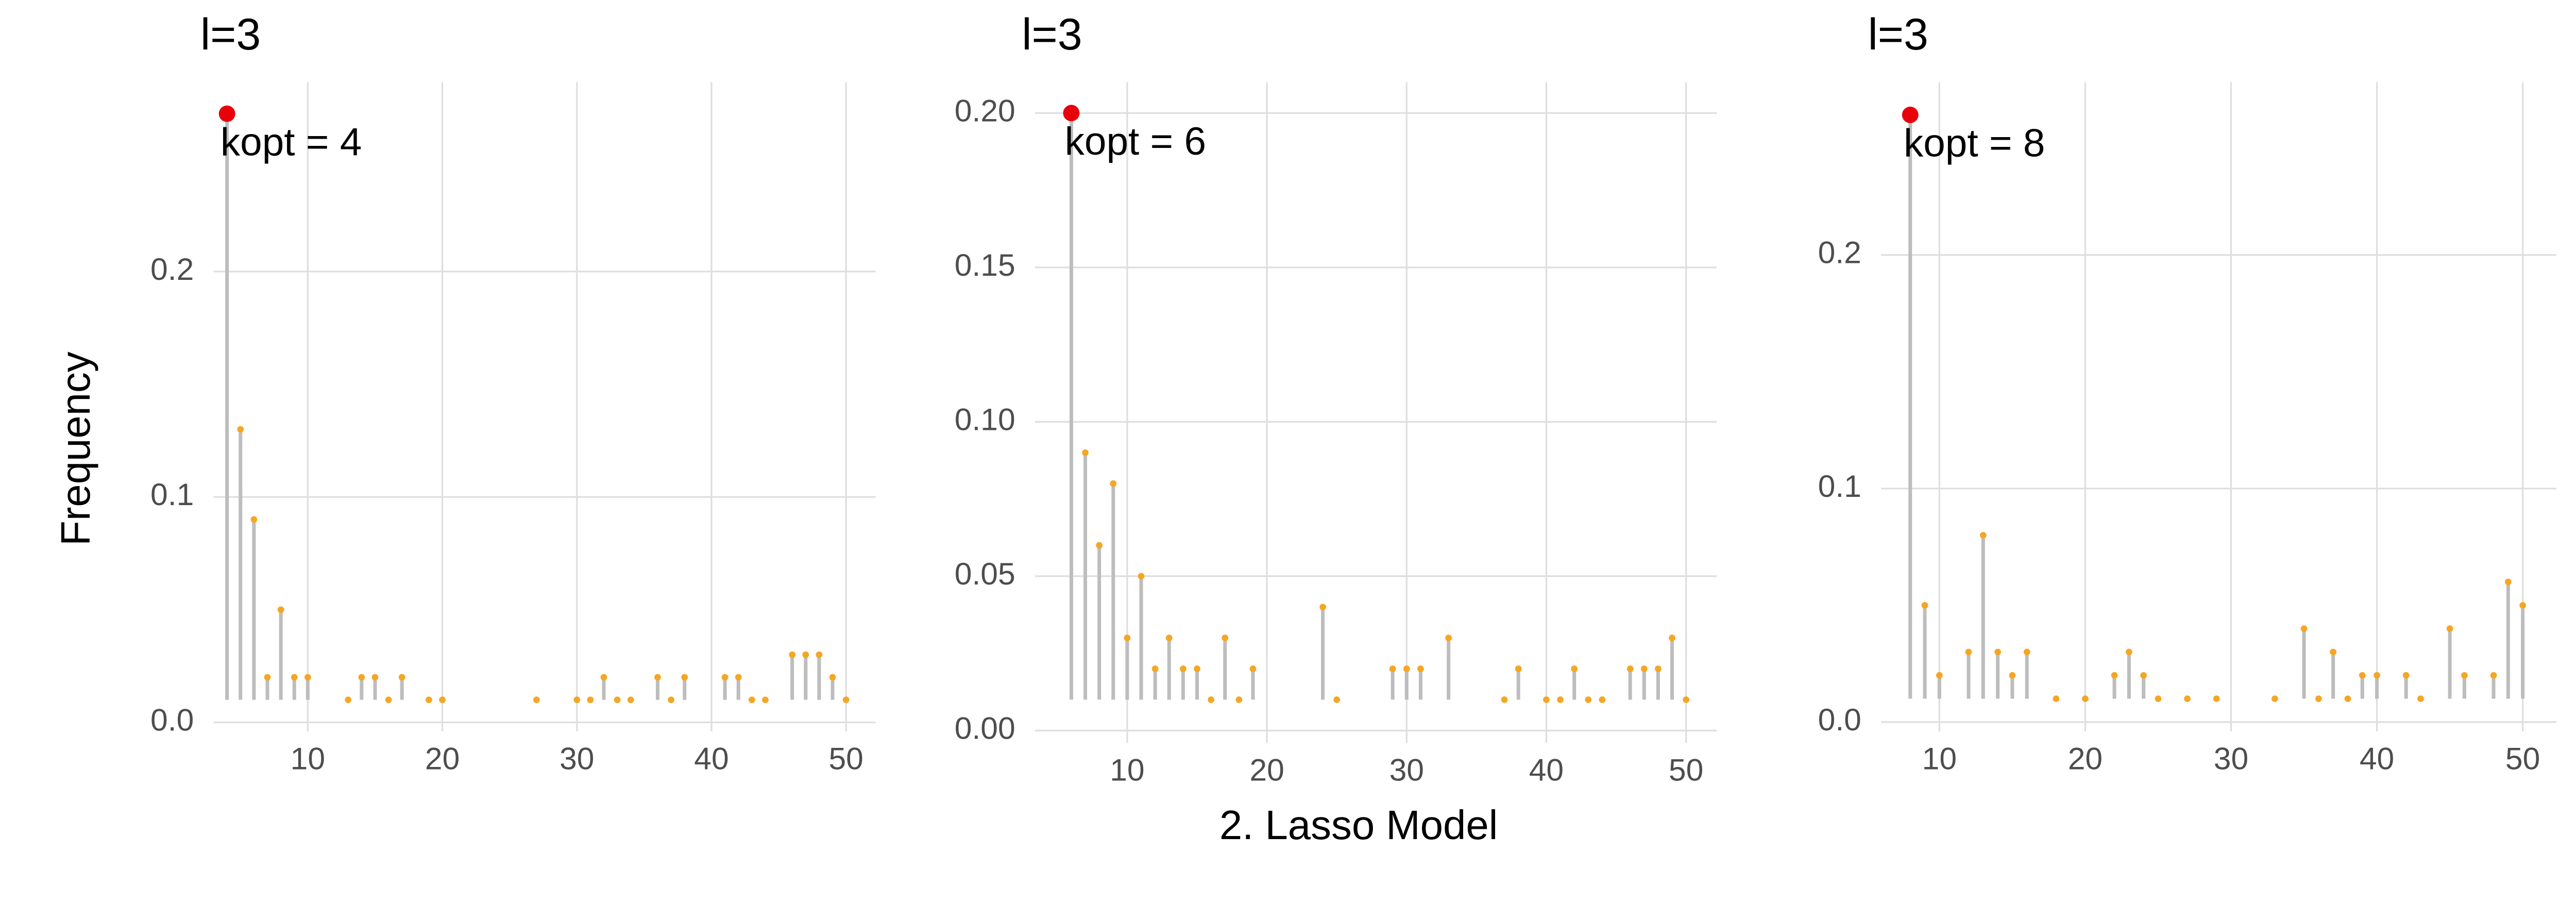 The image size is (2576, 902). What do you see at coordinates (1974, 144) in the screenshot?
I see `annotation: kopt = 8` at bounding box center [1974, 144].